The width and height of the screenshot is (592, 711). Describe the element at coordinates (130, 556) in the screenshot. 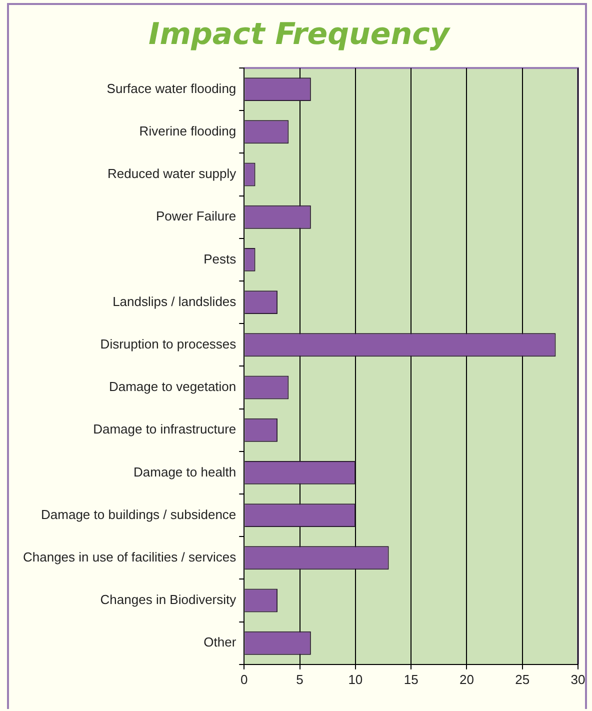

I see `y-tick-label: Changes in use of facilities / services` at that location.